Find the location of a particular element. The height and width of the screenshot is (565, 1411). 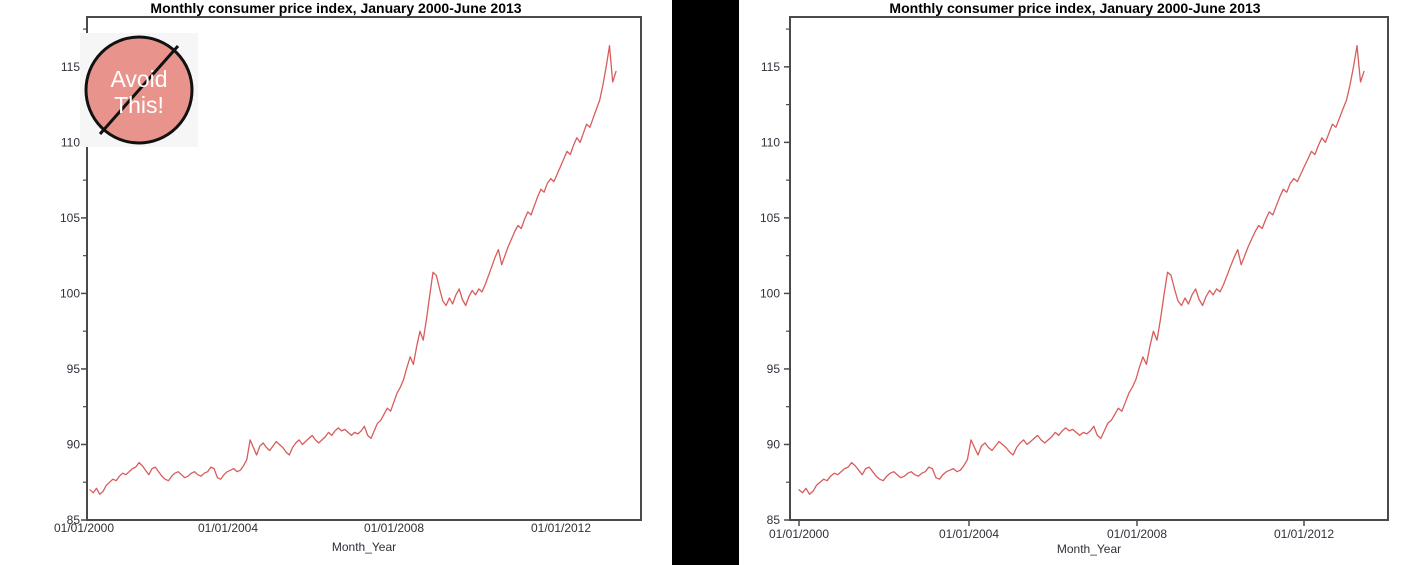

no-symbol-slash is located at coordinates (139, 90).